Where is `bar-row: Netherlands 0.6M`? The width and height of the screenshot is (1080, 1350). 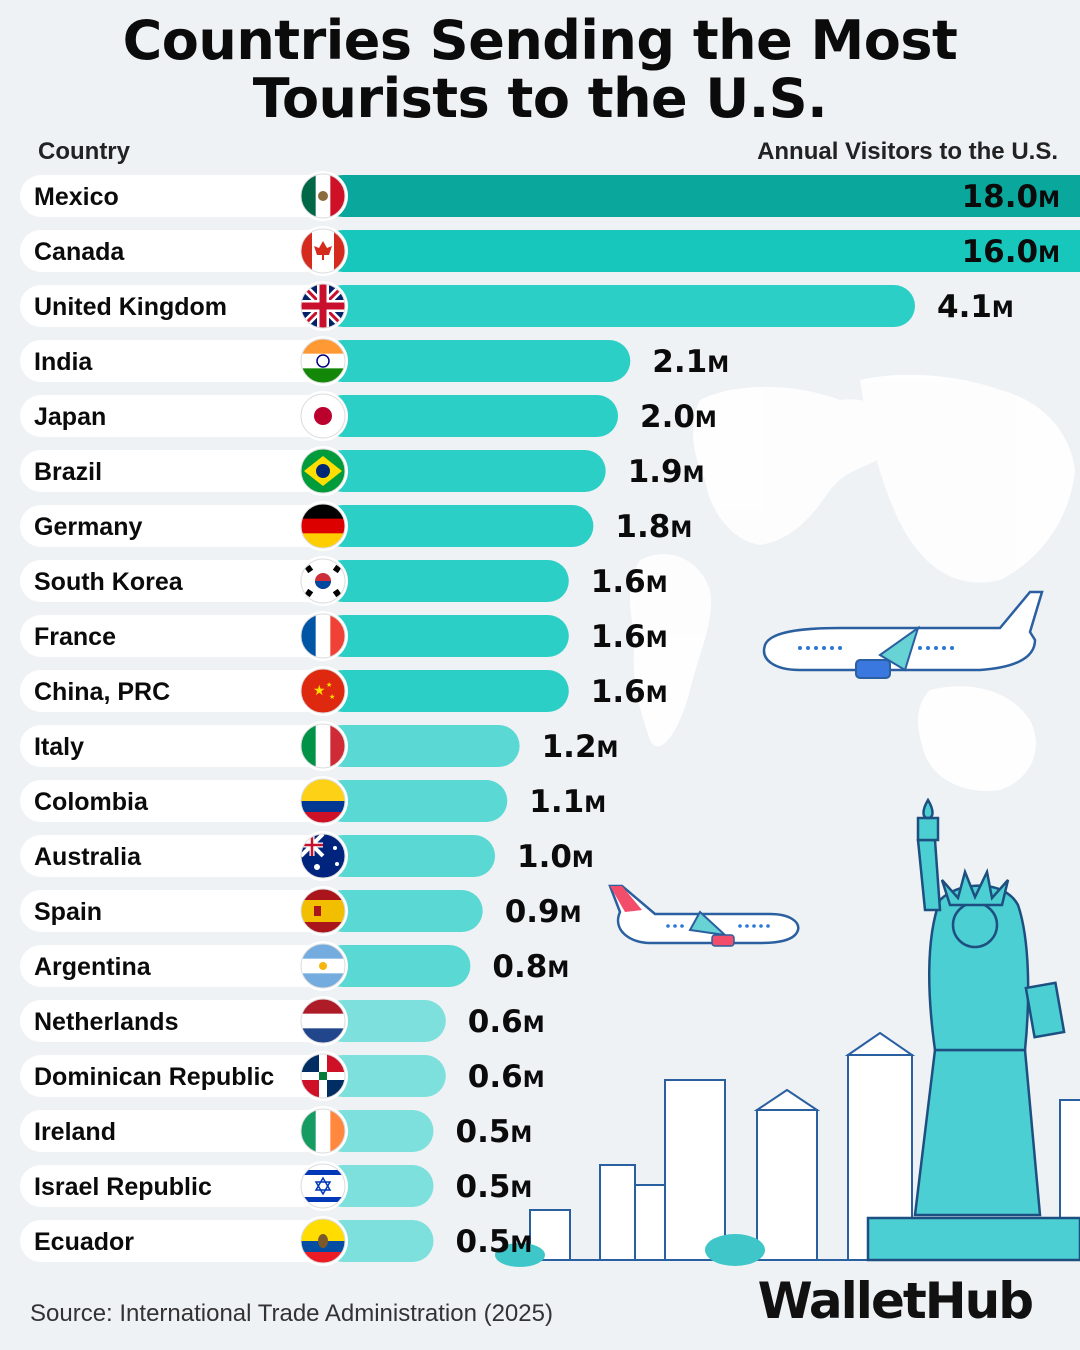
bar-row: Netherlands 0.6M is located at coordinates (282, 1021).